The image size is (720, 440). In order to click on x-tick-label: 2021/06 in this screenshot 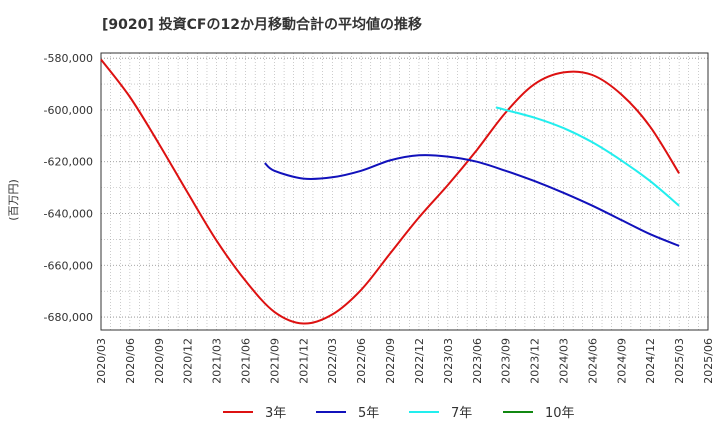, I will do `click(246, 361)`.